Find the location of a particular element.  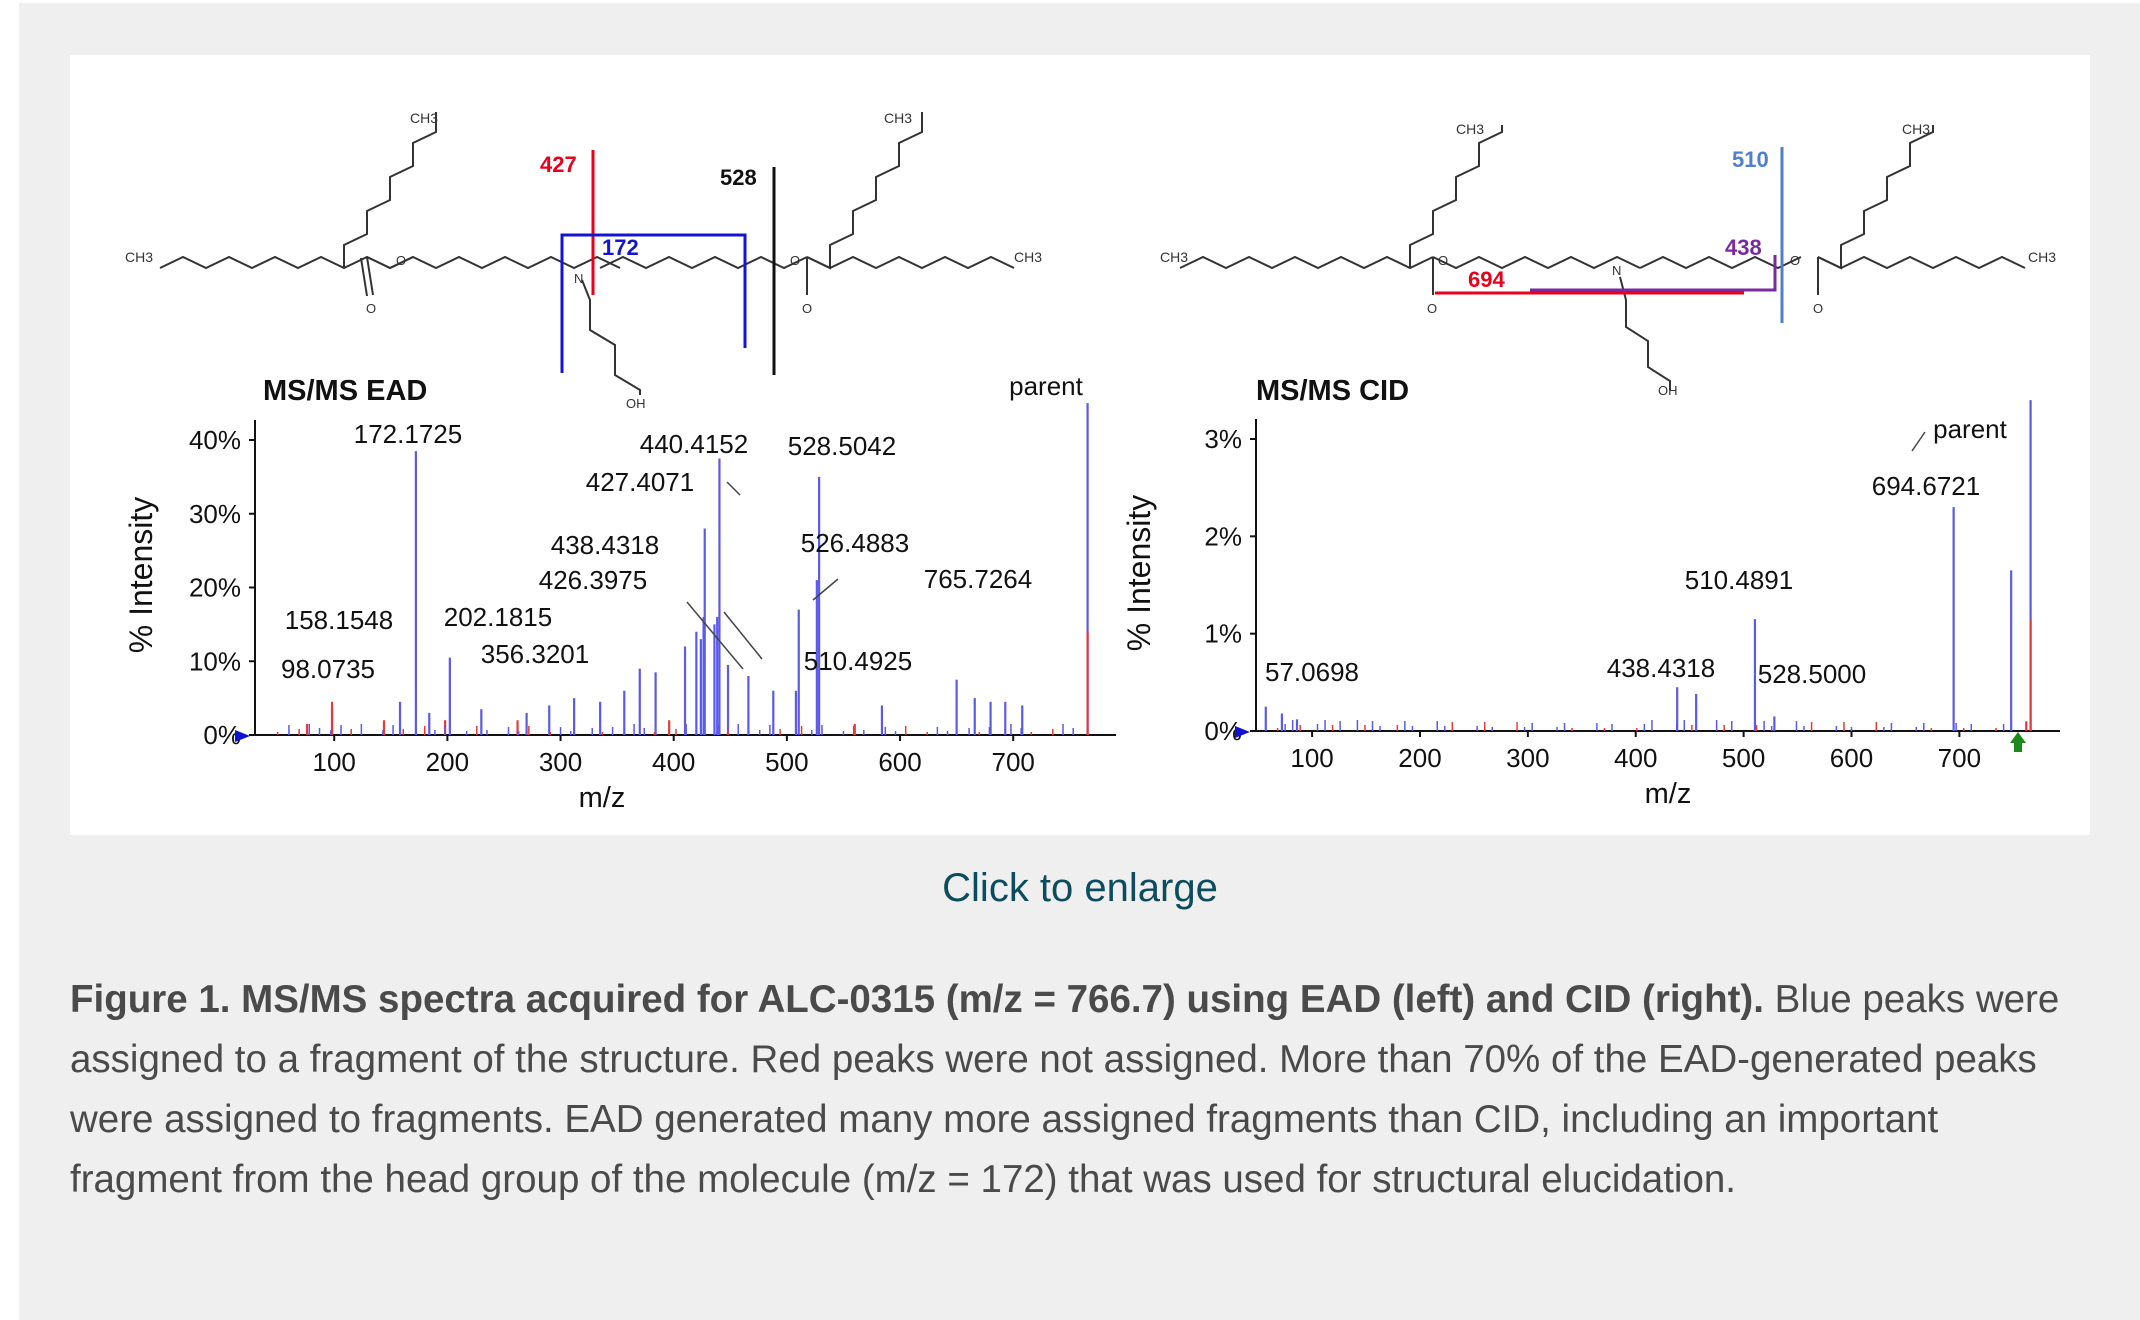

ead-chart-title: MS/MS EAD is located at coordinates (345, 391).